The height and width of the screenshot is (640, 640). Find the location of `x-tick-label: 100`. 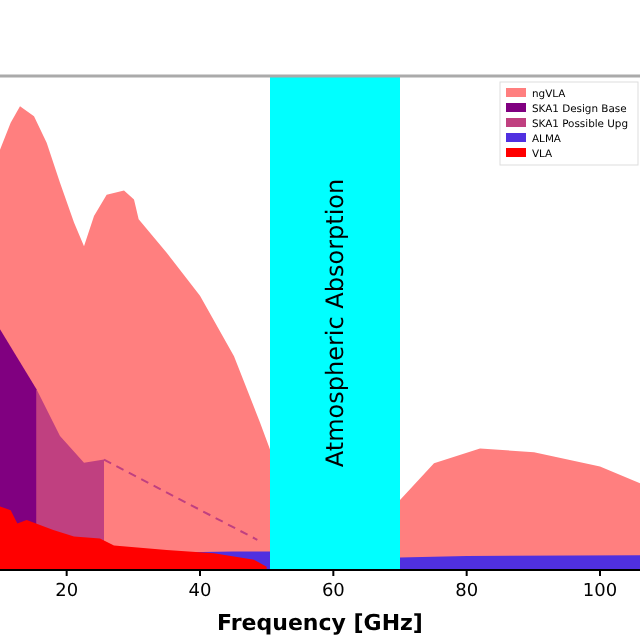

x-tick-label: 100 is located at coordinates (600, 592).